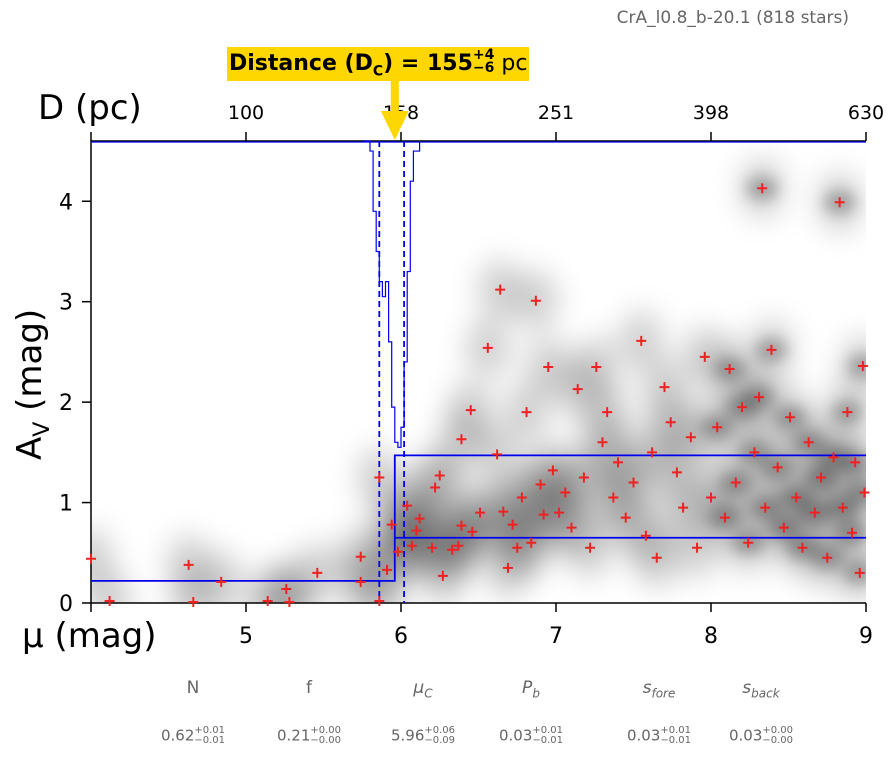 This screenshot has height=759, width=896. Describe the element at coordinates (246, 113) in the screenshot. I see `top-tick-label: 100` at that location.